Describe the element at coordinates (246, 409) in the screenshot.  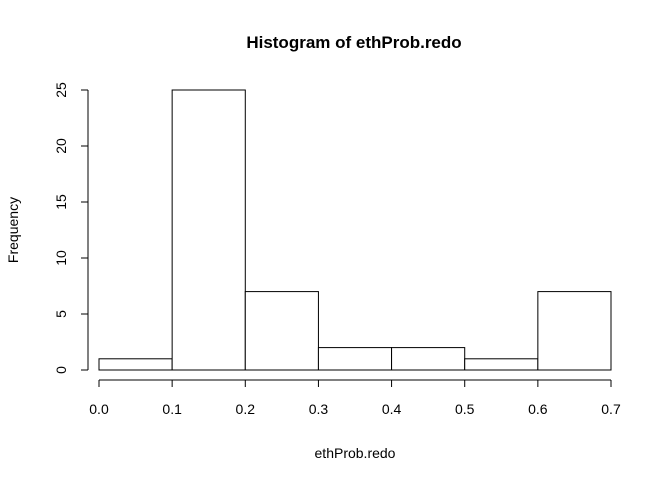
I see `x-tick-label-2: 0.2` at that location.